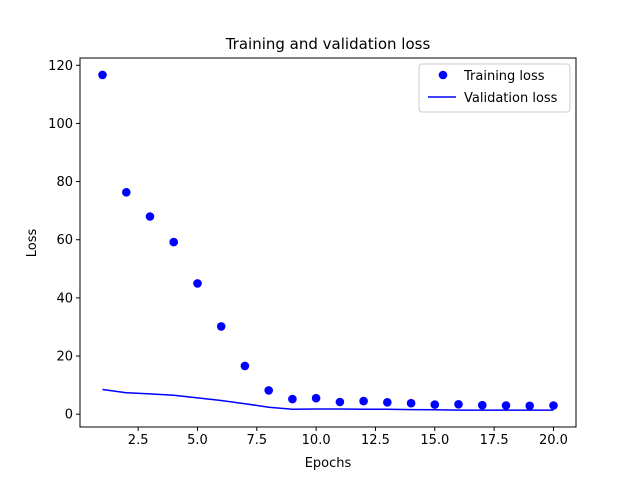  Describe the element at coordinates (511, 98) in the screenshot. I see `legend-validation-label: Validation loss` at that location.